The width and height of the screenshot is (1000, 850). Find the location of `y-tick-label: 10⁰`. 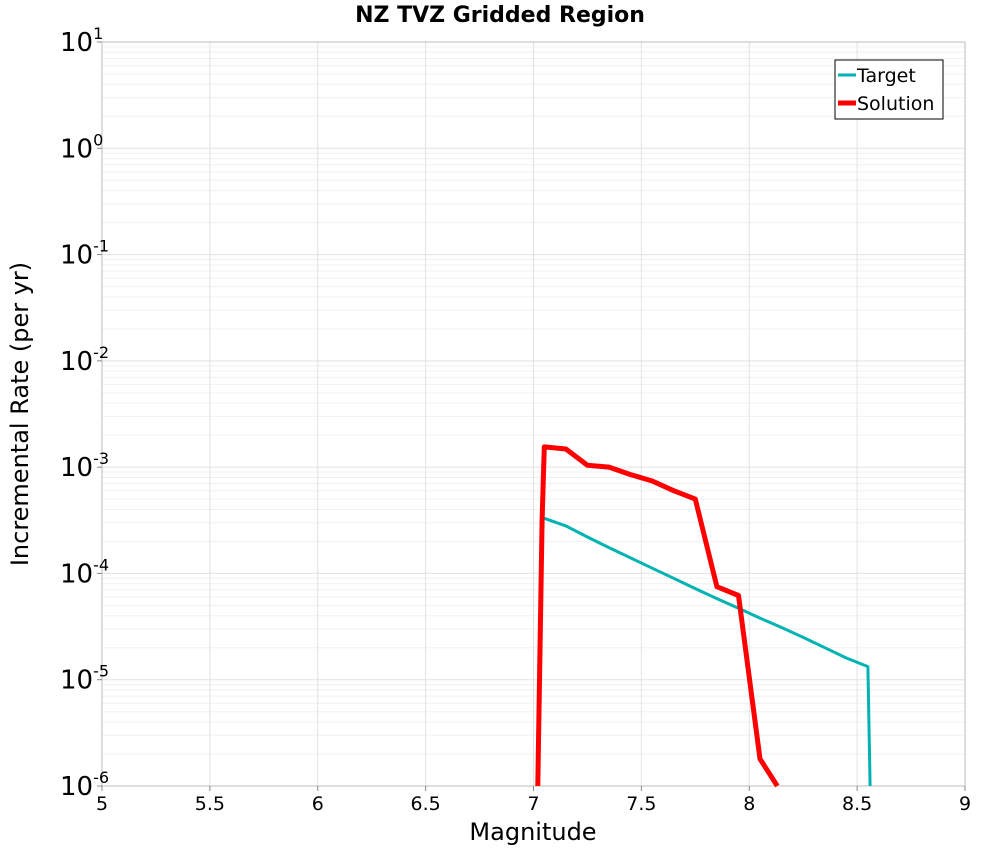

y-tick-label: 10⁰ is located at coordinates (81, 147).